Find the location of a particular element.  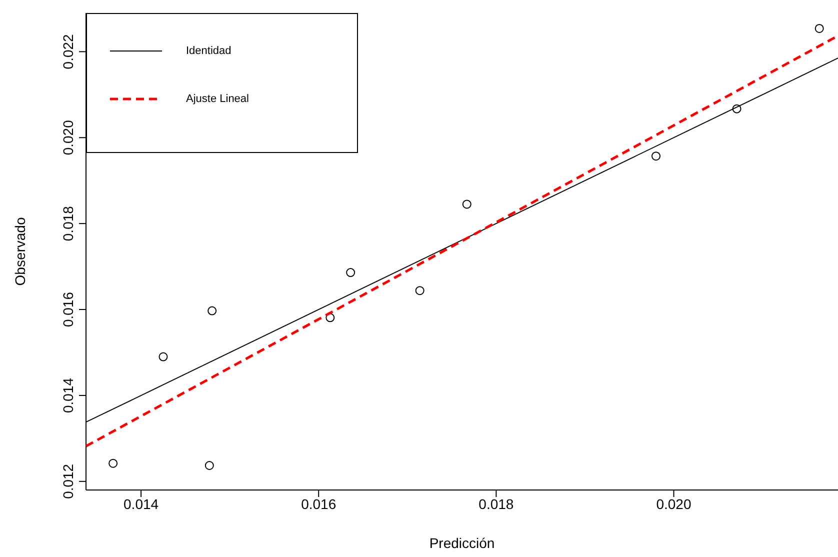

x-tick-label: 0.018 is located at coordinates (496, 504).